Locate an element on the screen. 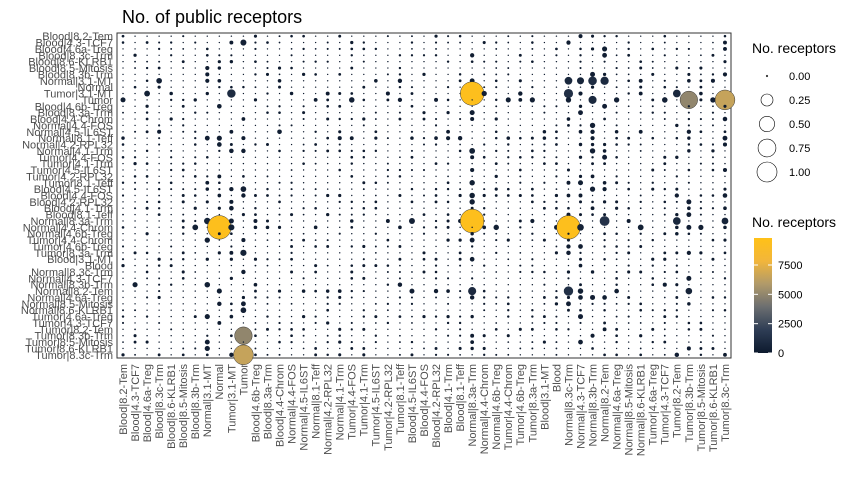  x-tick-label: Blood|8.5-Mitosis is located at coordinates (184, 406).